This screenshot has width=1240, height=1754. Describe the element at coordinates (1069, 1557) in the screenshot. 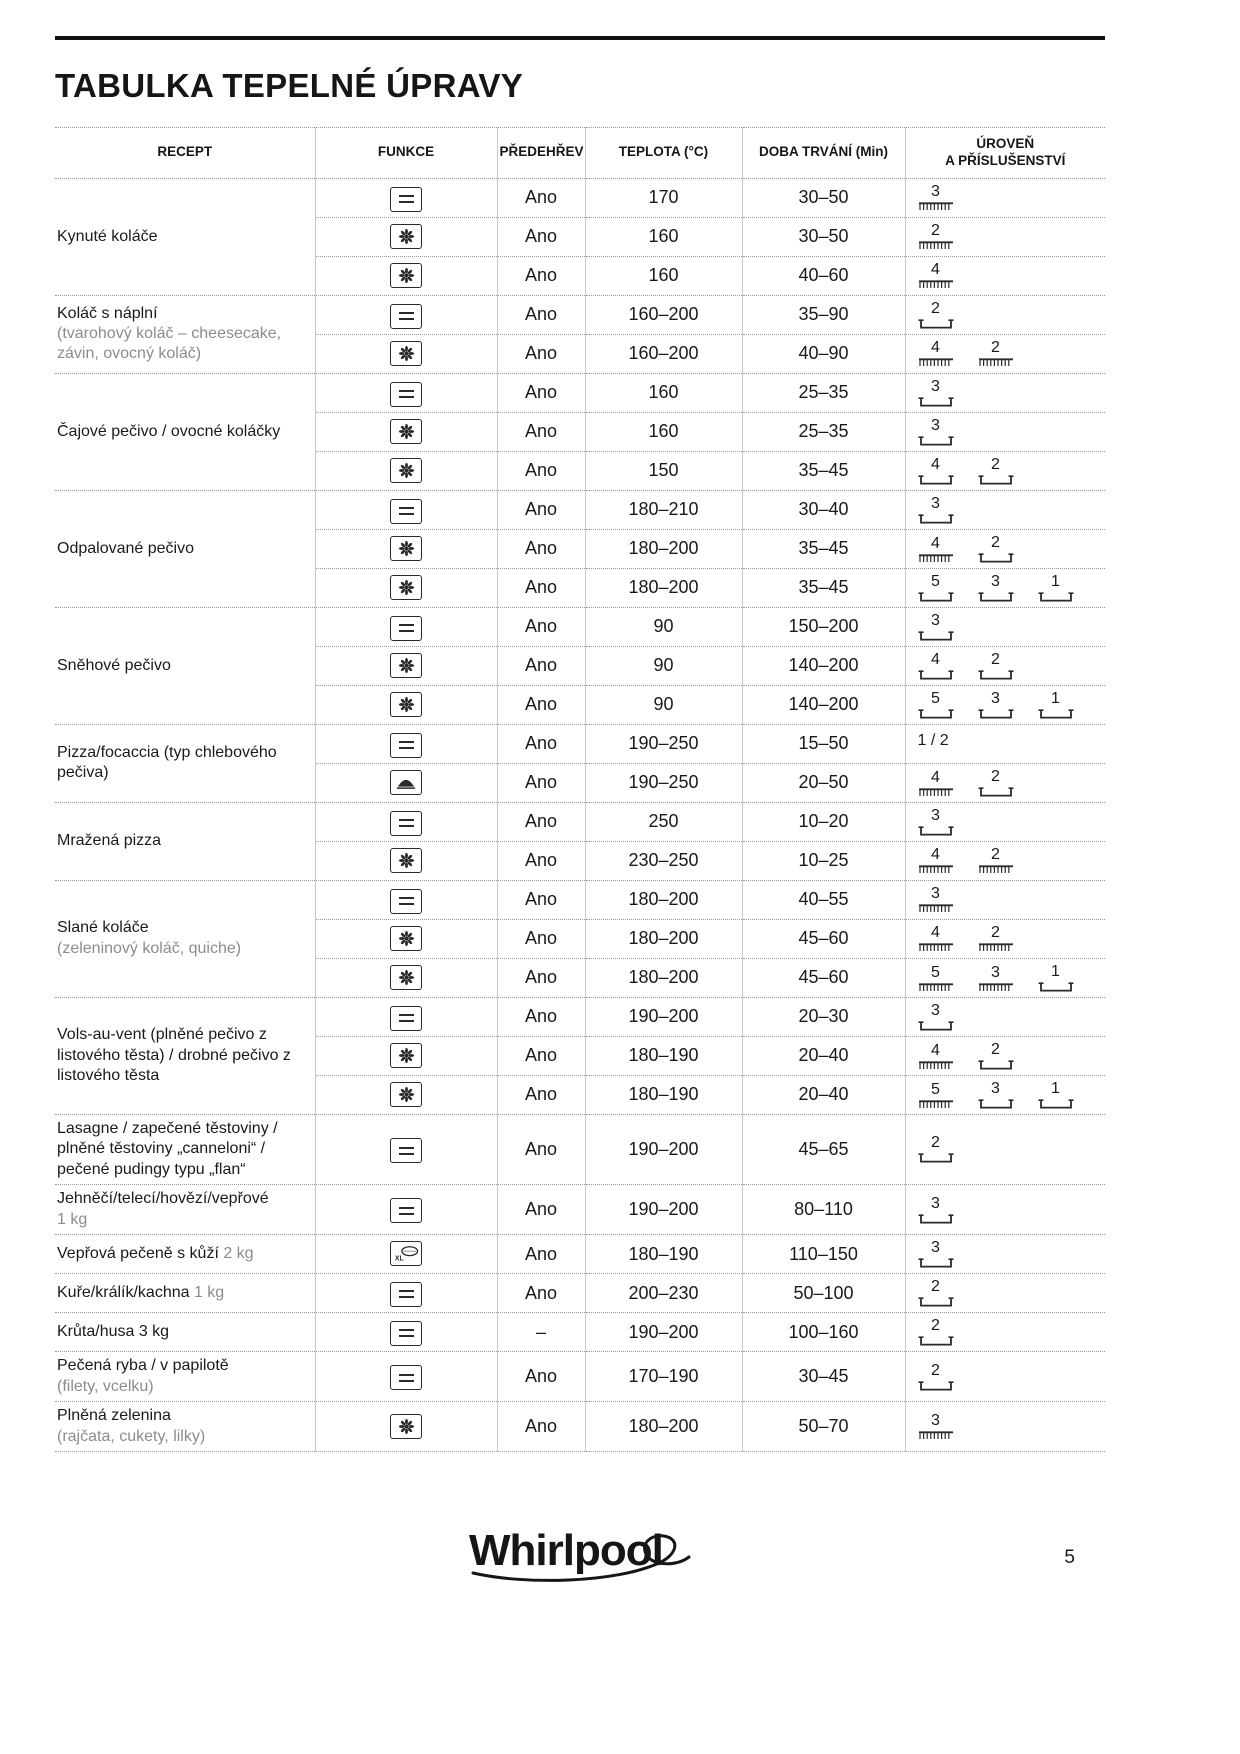

I see `page-number: 5` at that location.